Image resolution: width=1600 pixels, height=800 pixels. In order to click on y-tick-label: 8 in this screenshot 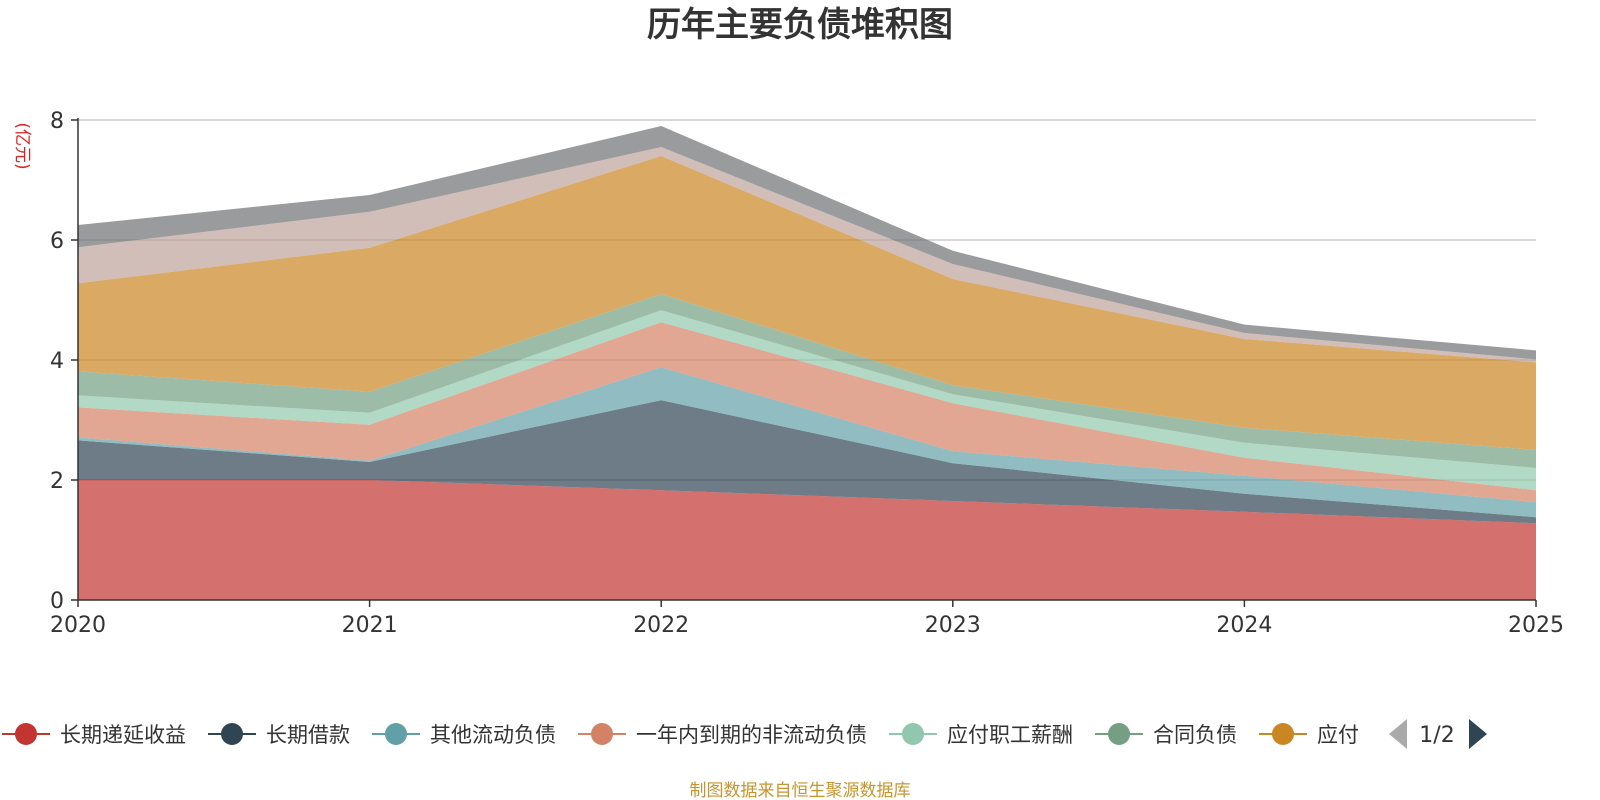, I will do `click(57, 121)`.